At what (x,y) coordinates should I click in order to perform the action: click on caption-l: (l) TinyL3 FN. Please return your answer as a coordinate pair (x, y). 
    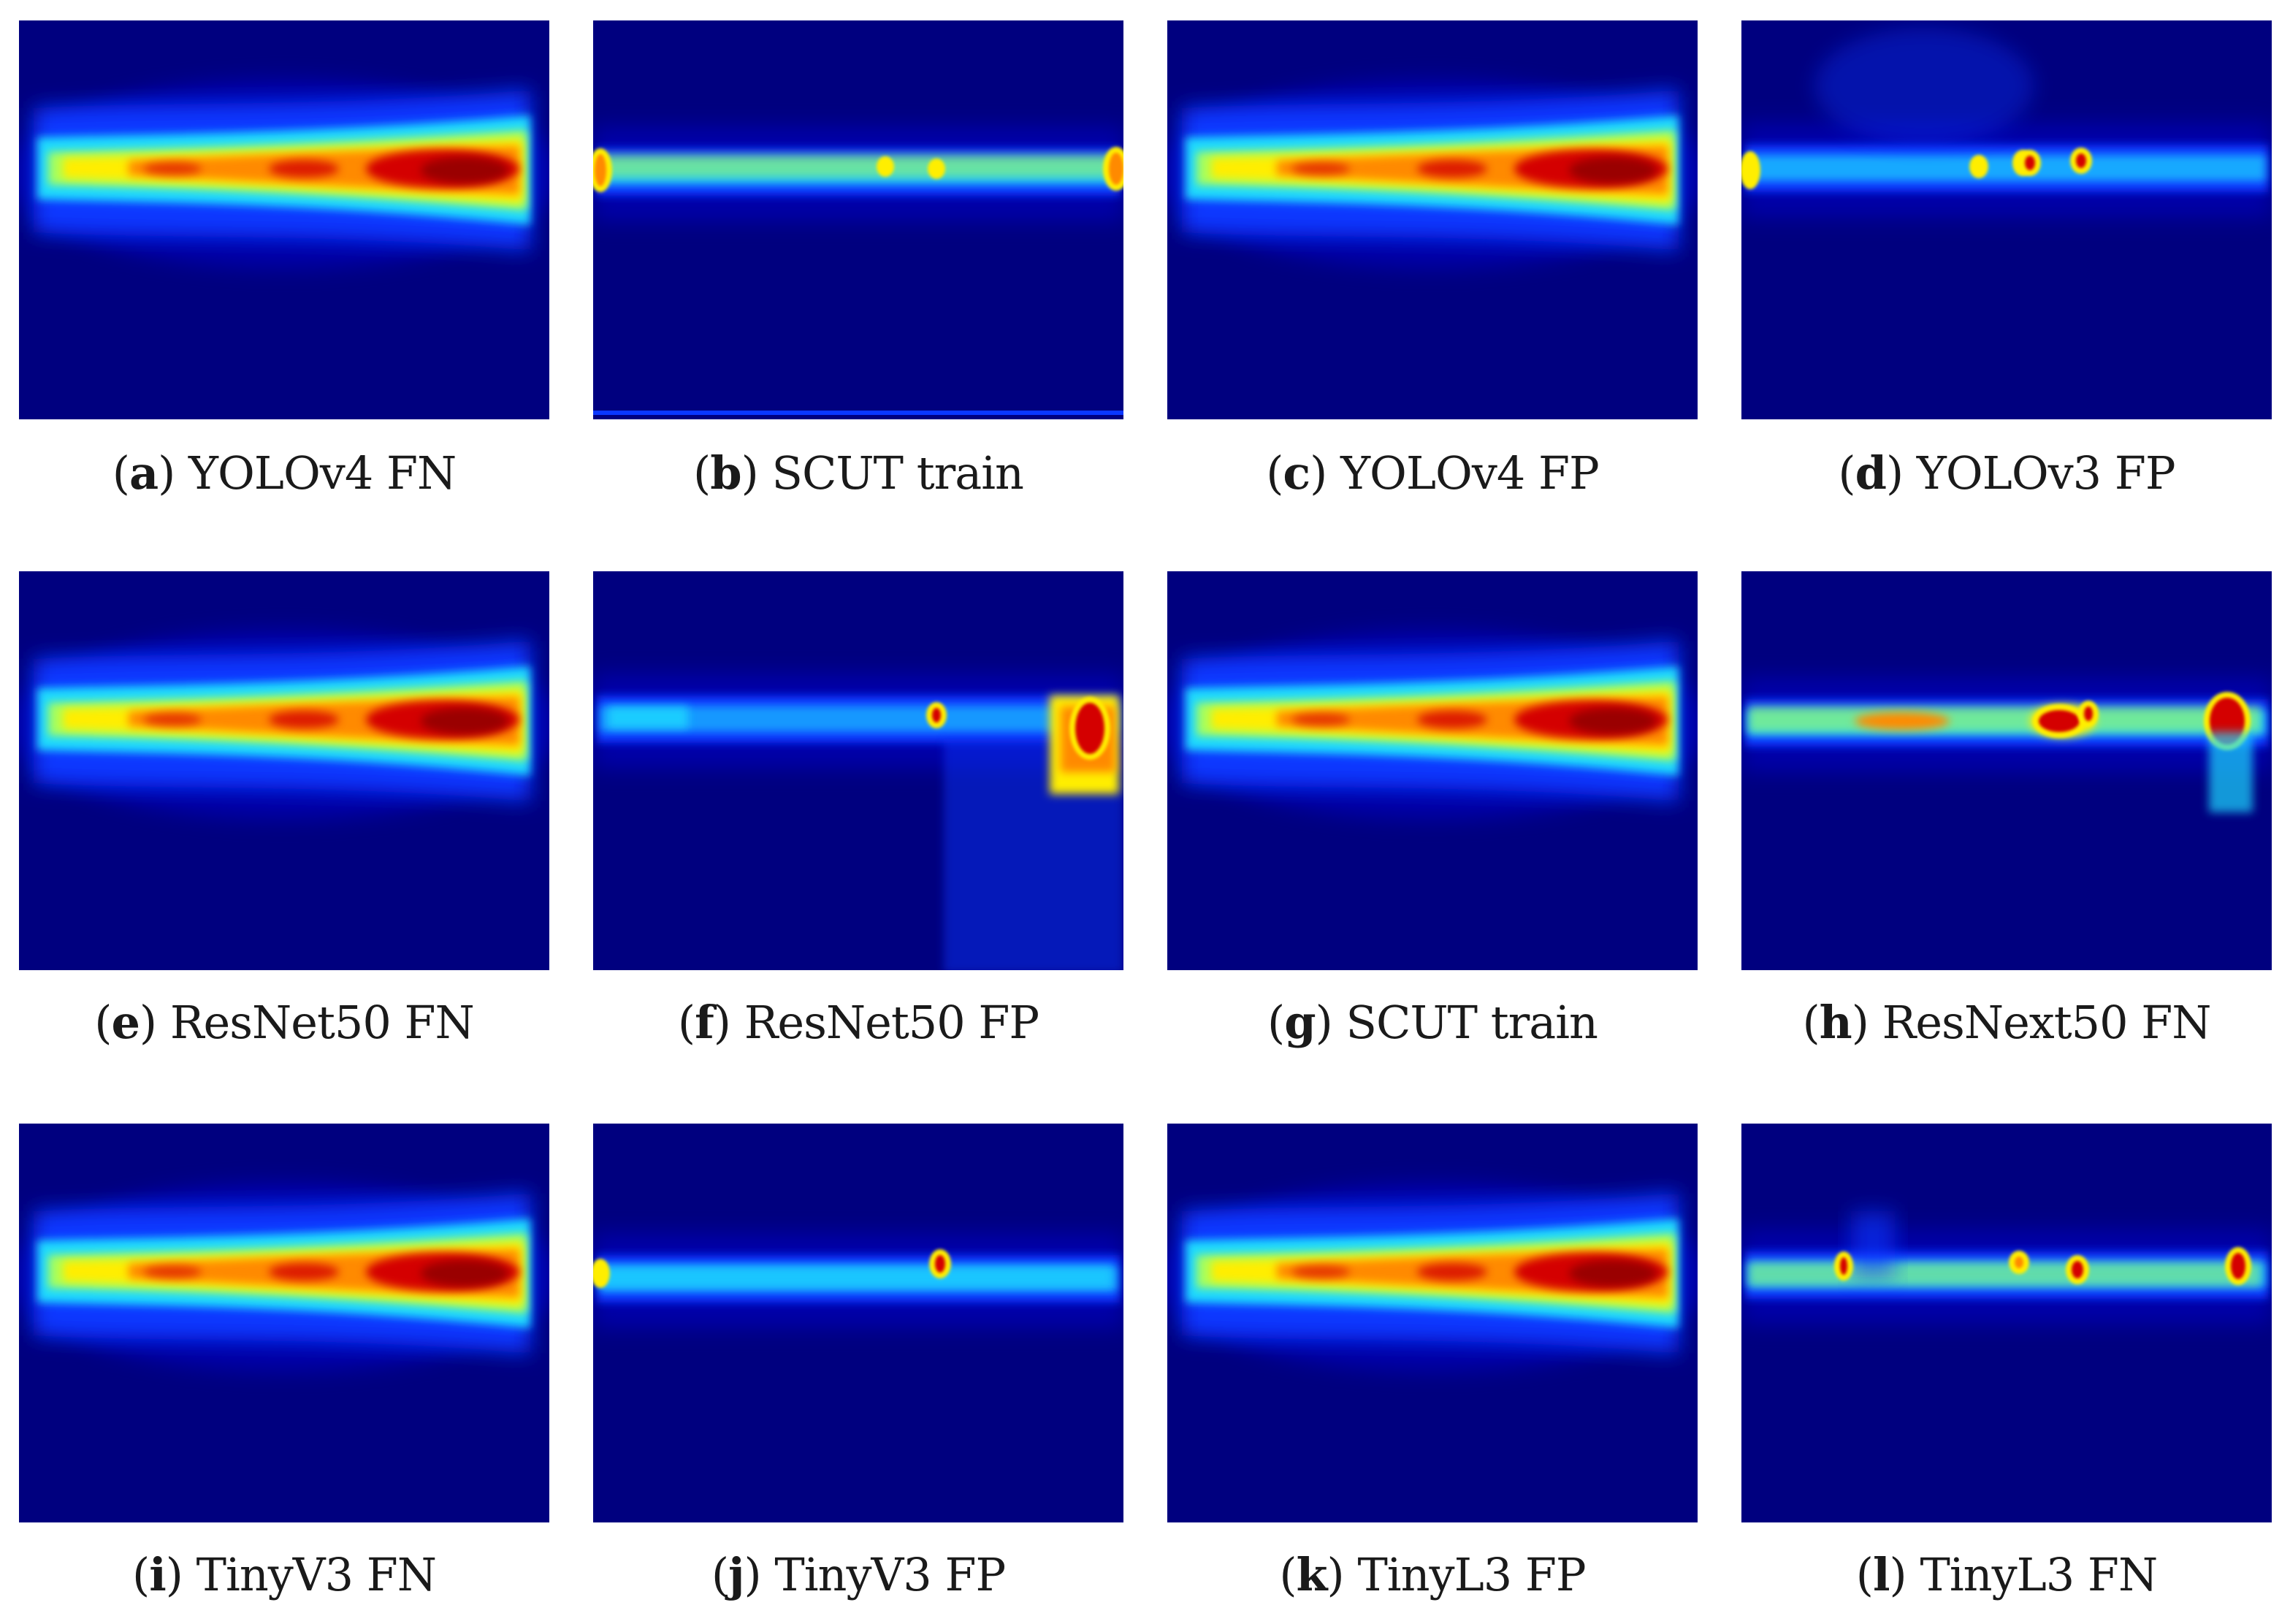
    Looking at the image, I should click on (2006, 1575).